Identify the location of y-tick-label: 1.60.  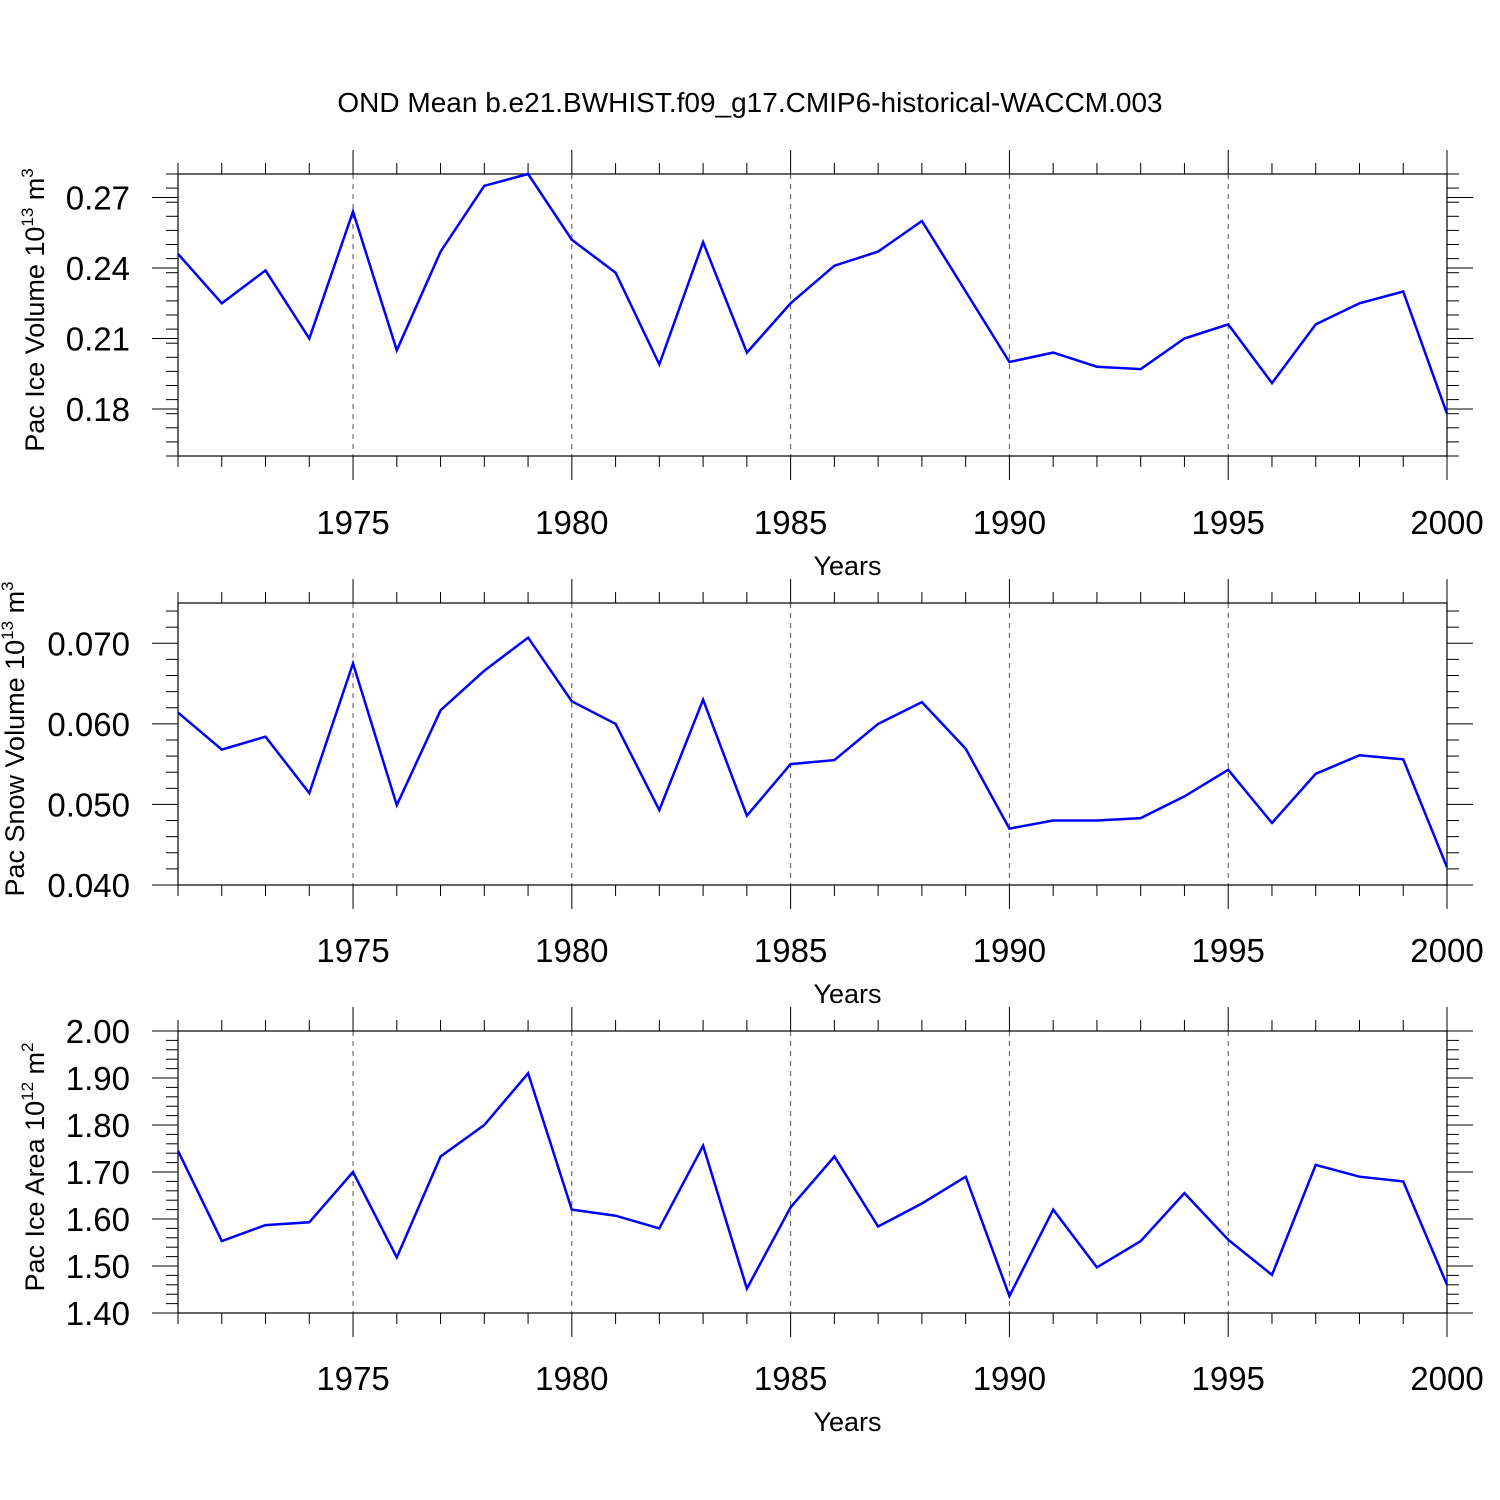
(98, 1219).